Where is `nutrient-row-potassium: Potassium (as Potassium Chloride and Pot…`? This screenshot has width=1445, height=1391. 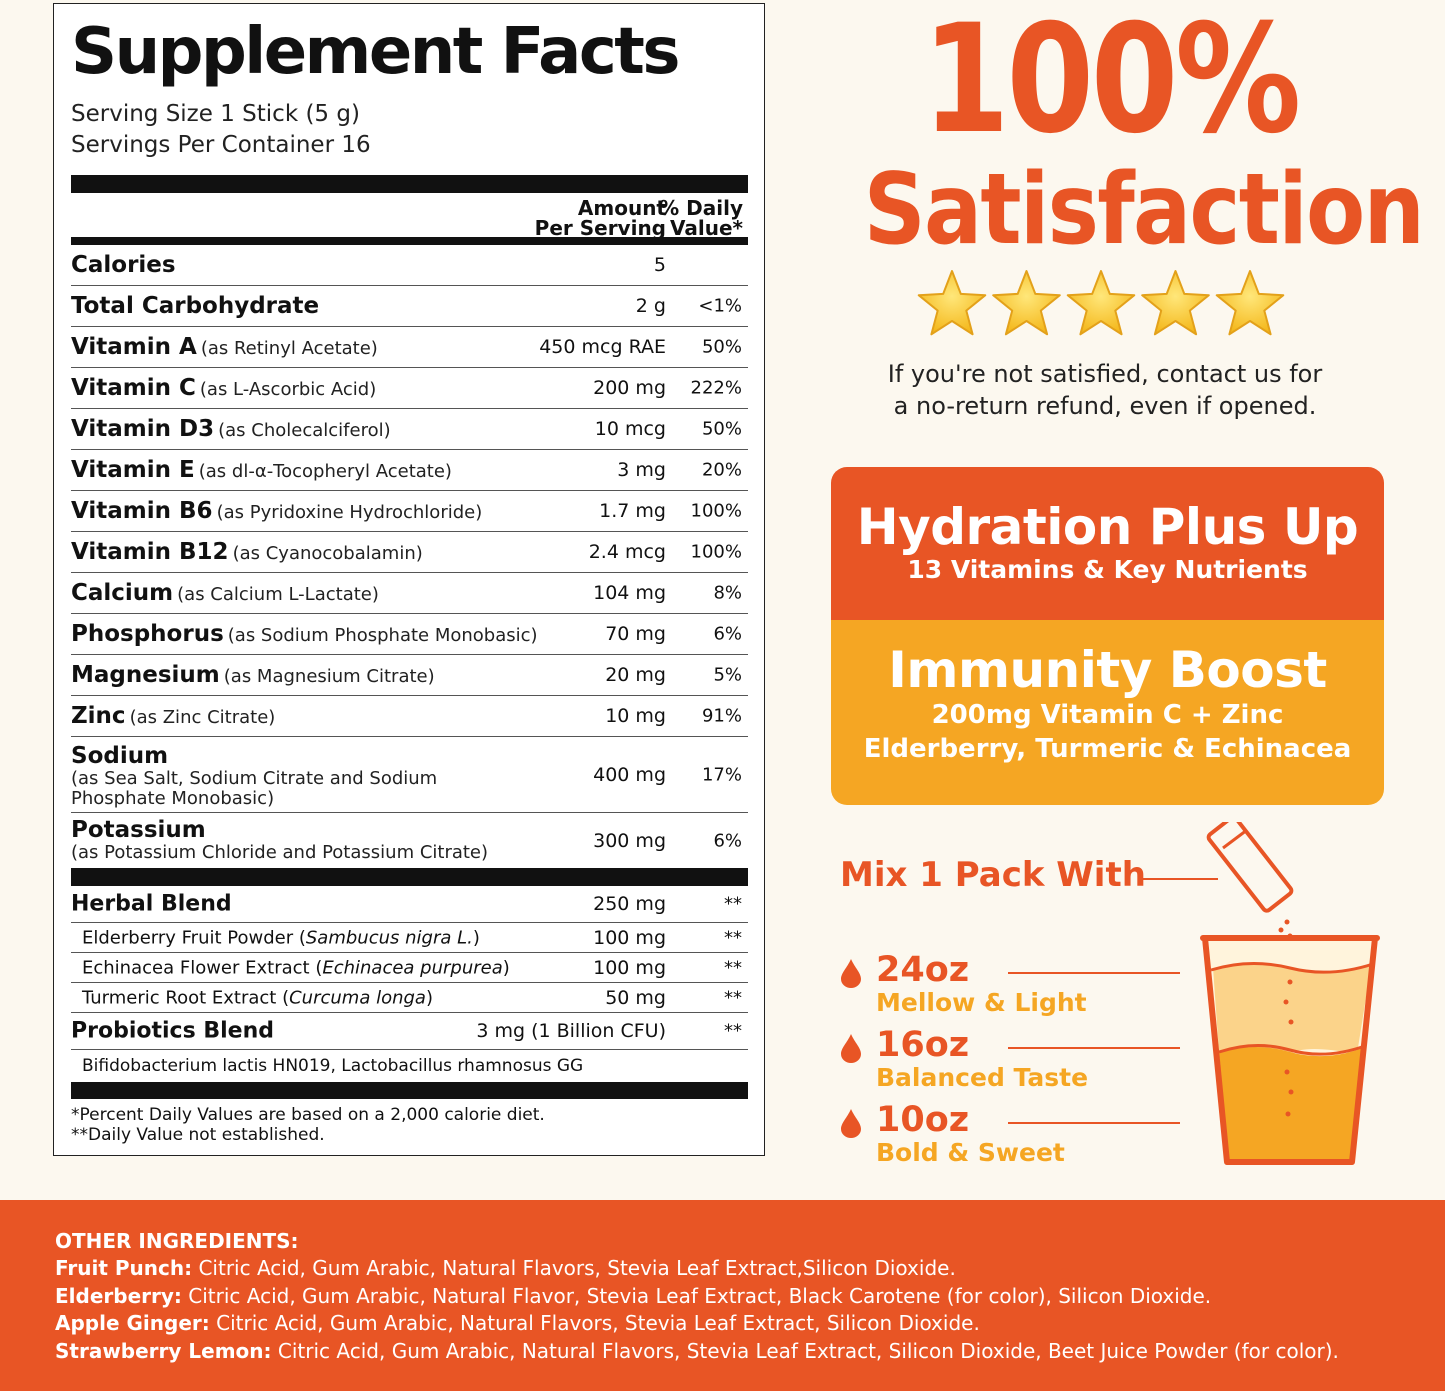 nutrient-row-potassium: Potassium (as Potassium Chloride and Pot… is located at coordinates (409, 840).